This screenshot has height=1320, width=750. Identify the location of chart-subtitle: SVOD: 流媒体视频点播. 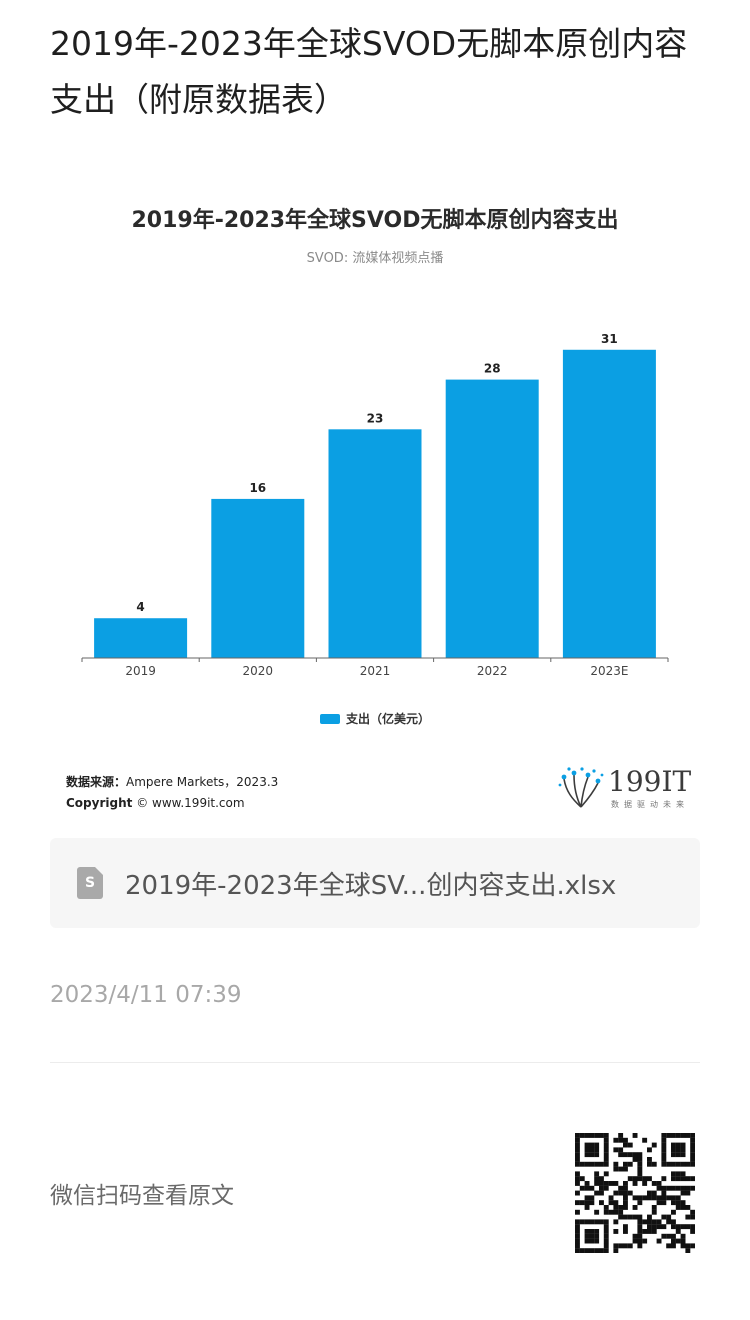
(375, 258).